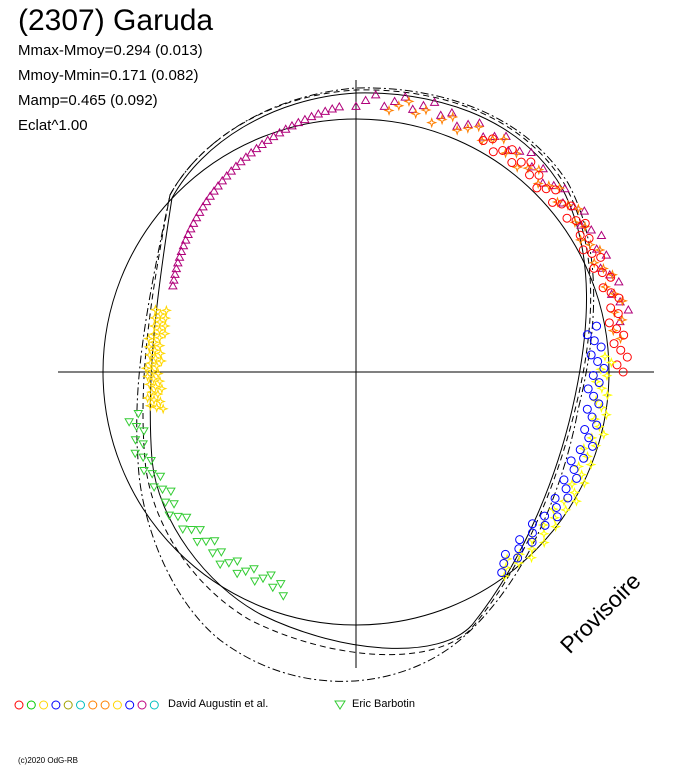 The width and height of the screenshot is (688, 768). Describe the element at coordinates (88, 100) in the screenshot. I see `stat-mamp: Mamp=0.465 (0.092)` at that location.